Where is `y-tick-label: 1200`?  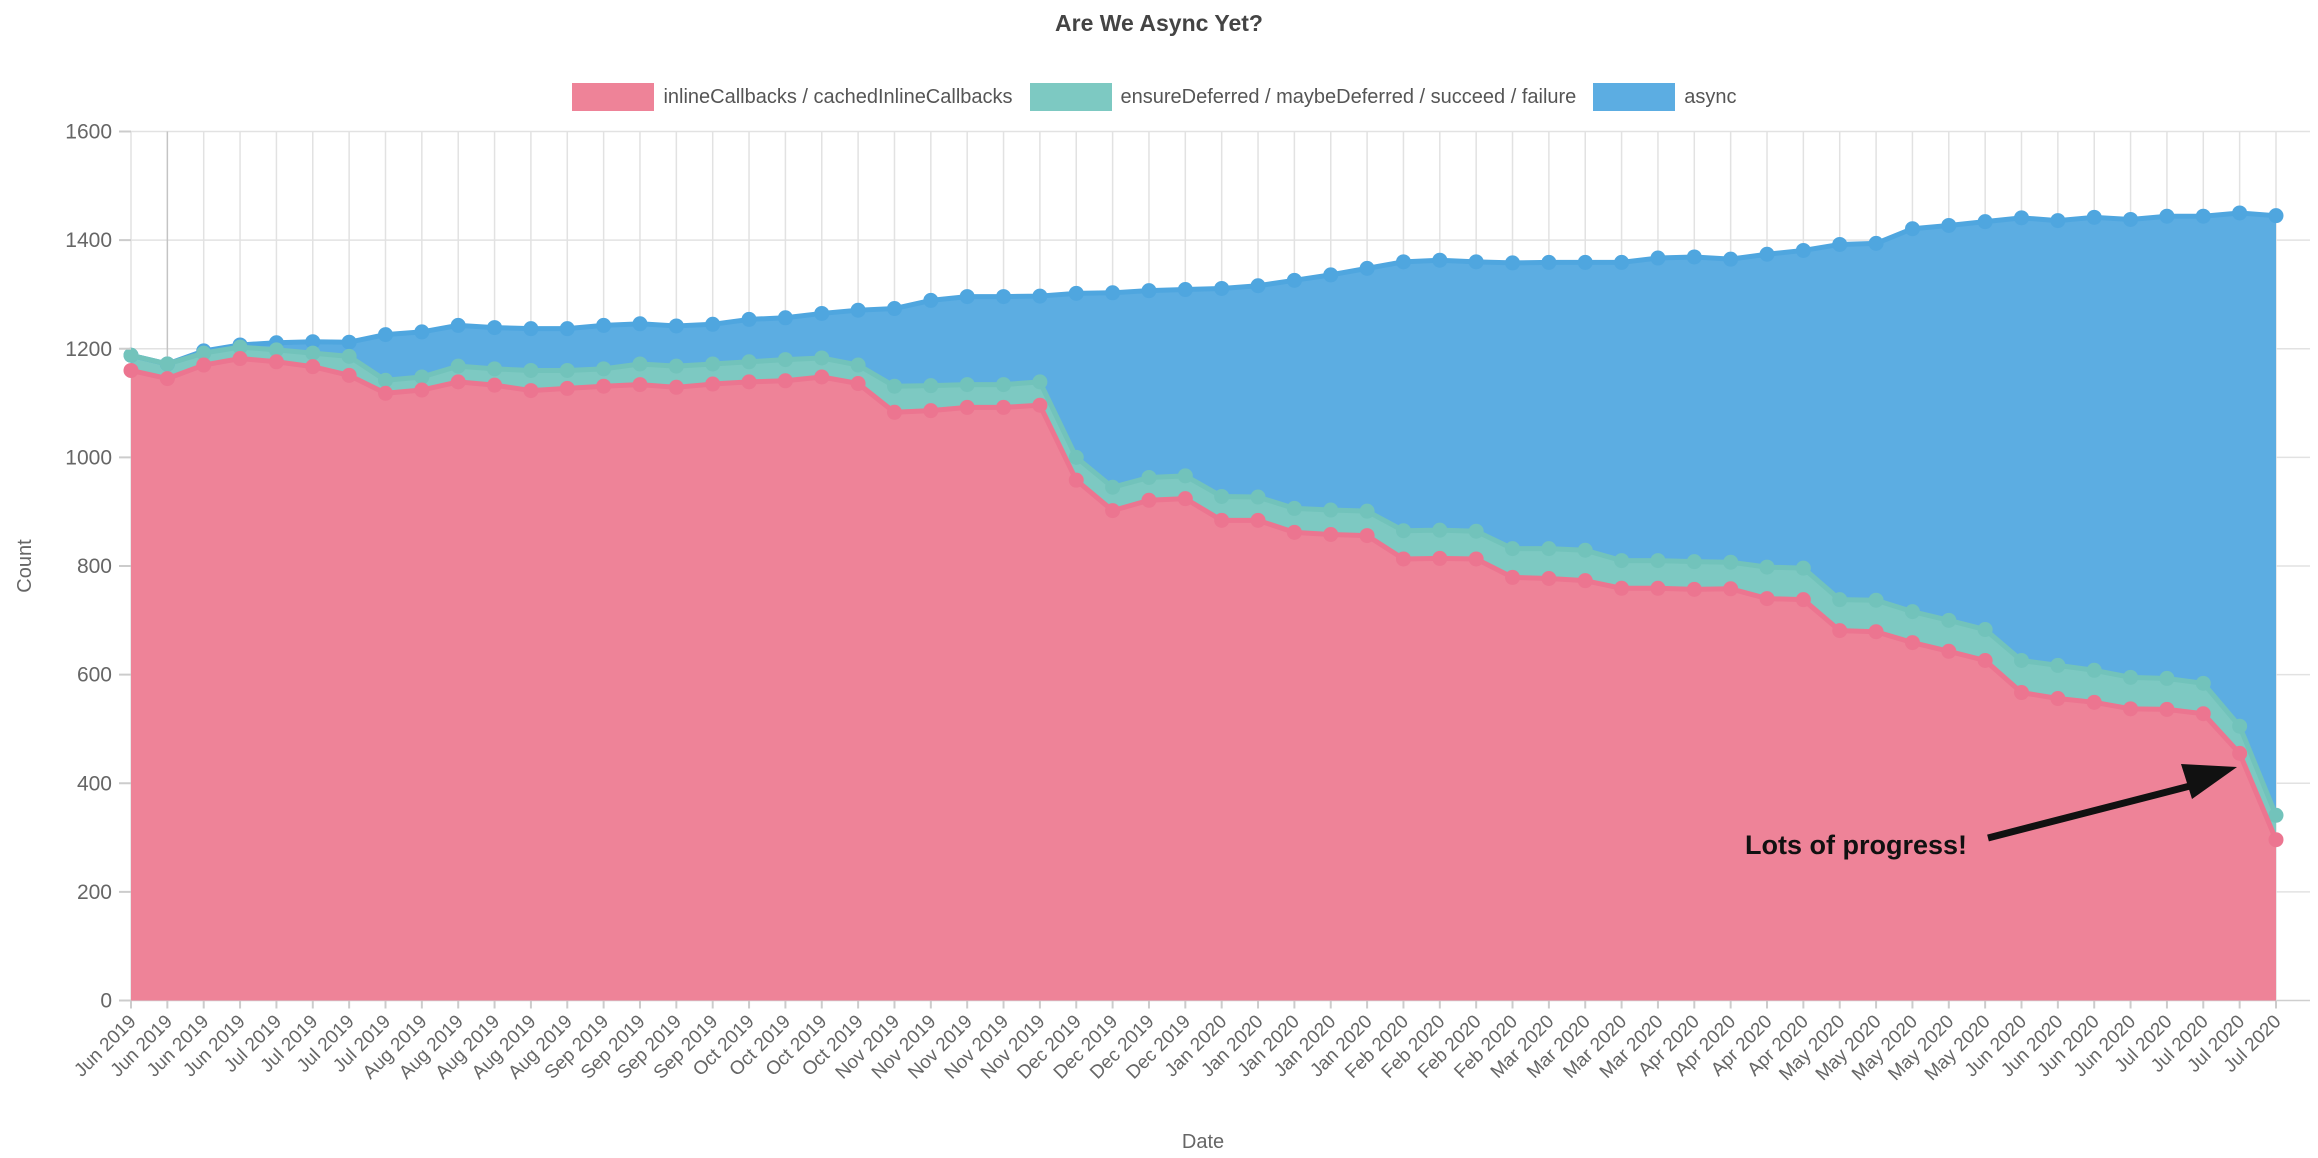 y-tick-label: 1200 is located at coordinates (88, 349).